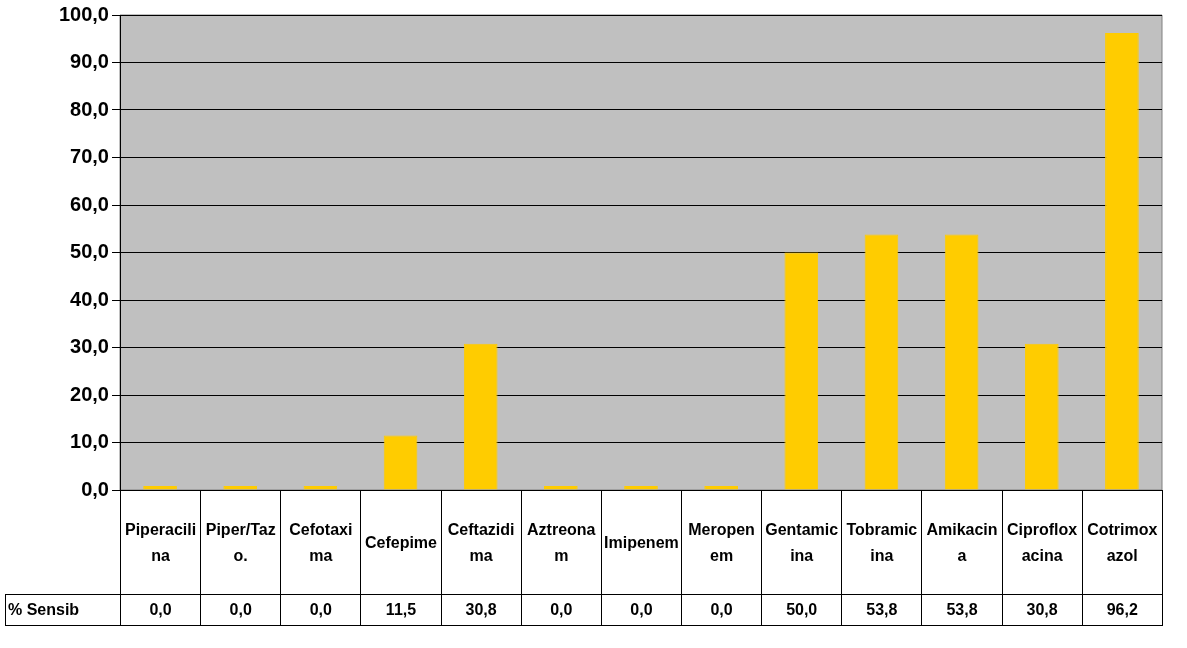 The height and width of the screenshot is (648, 1187). I want to click on x-tick-label: Gentamicina, so click(801, 542).